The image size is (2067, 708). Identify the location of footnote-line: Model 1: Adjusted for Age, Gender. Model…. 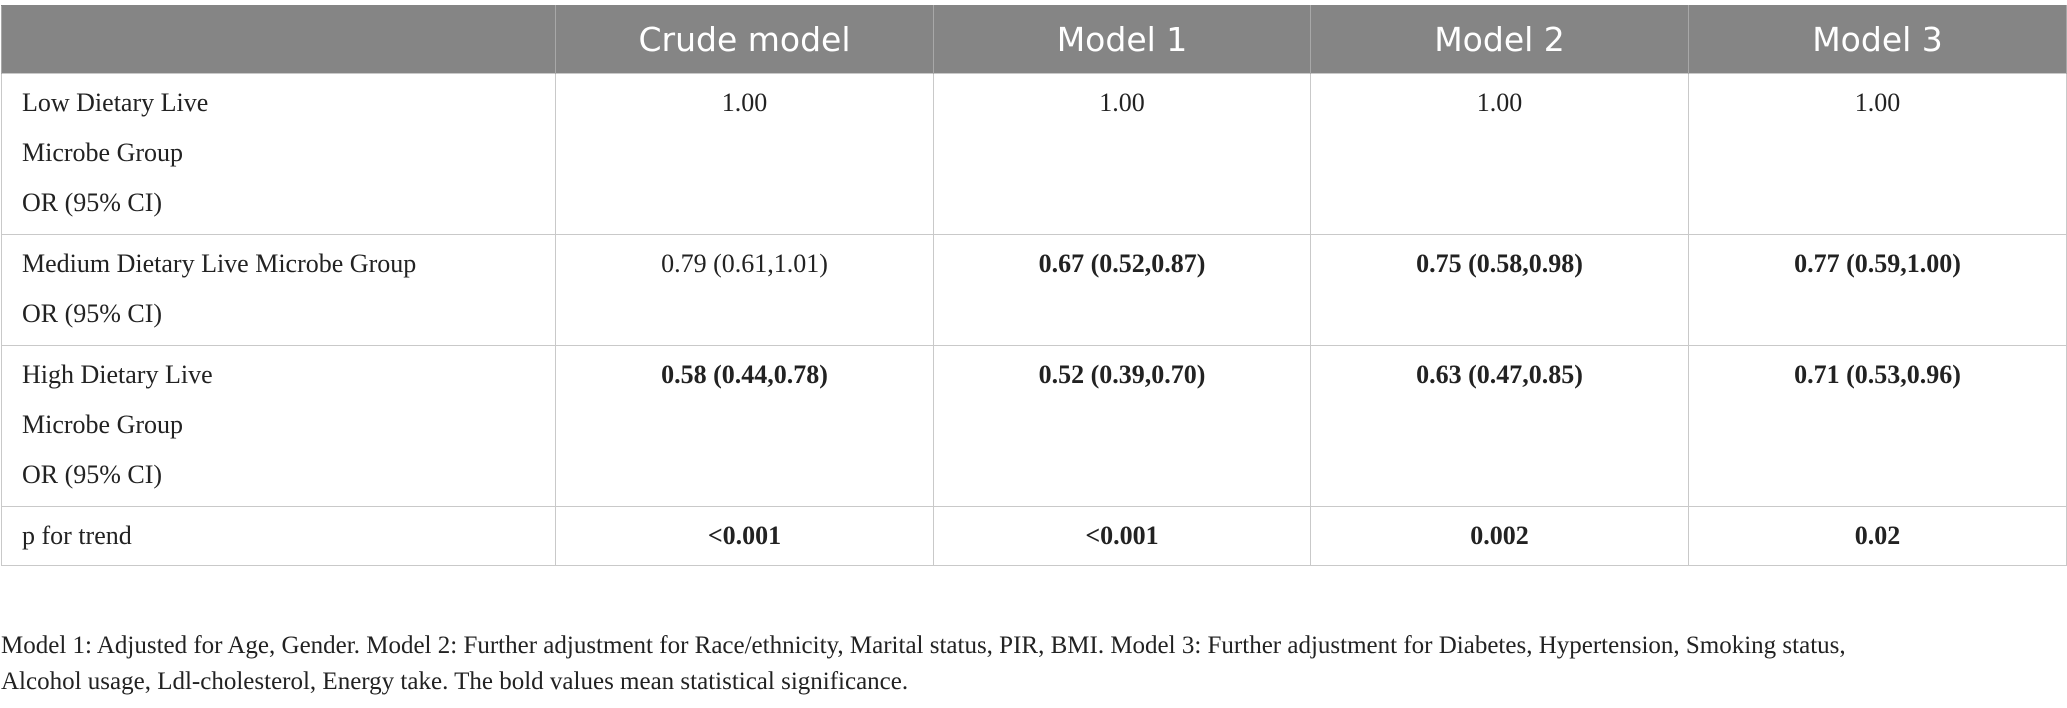
(923, 645).